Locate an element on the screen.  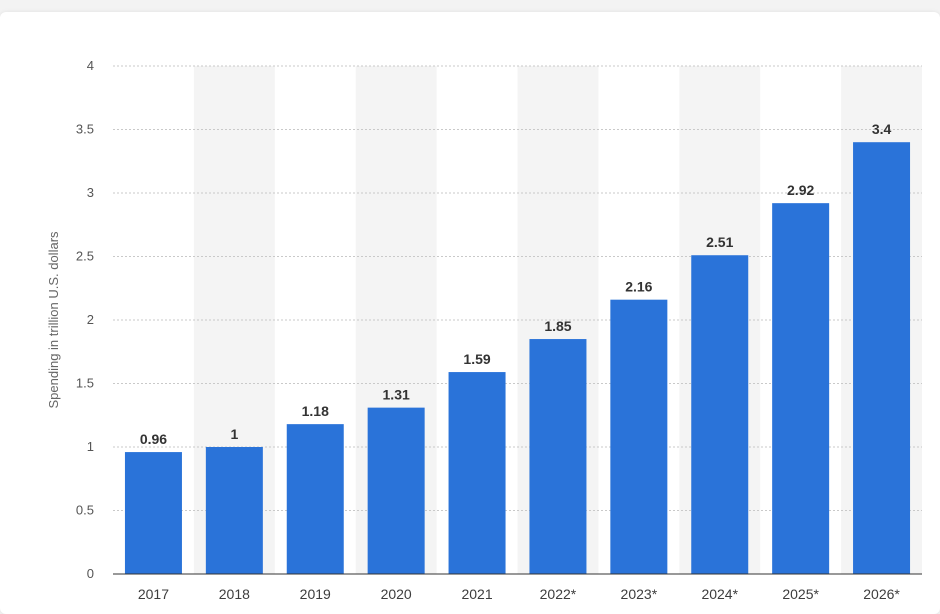
data-label: 1.59 is located at coordinates (476, 359).